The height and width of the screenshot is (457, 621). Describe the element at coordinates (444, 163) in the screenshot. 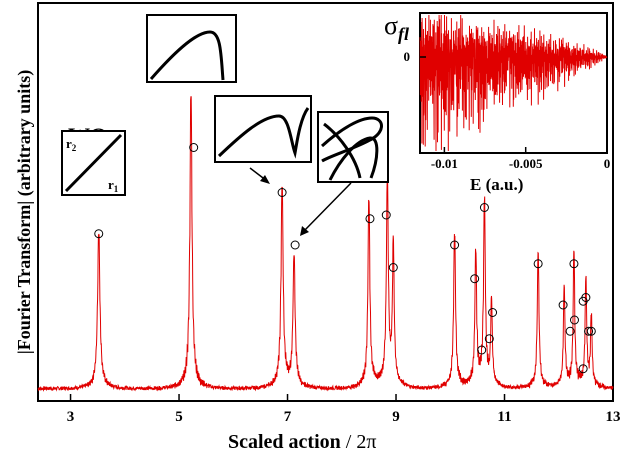

I see `inset-x-tick-label: -0.01` at that location.